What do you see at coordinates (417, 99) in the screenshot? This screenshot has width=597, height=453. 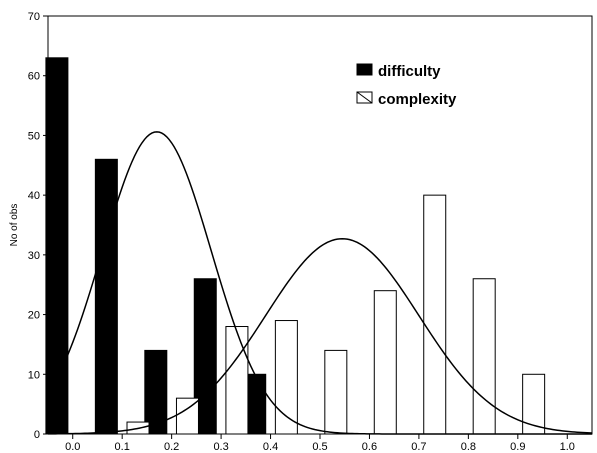 I see `legend-label-complexity: complexity` at bounding box center [417, 99].